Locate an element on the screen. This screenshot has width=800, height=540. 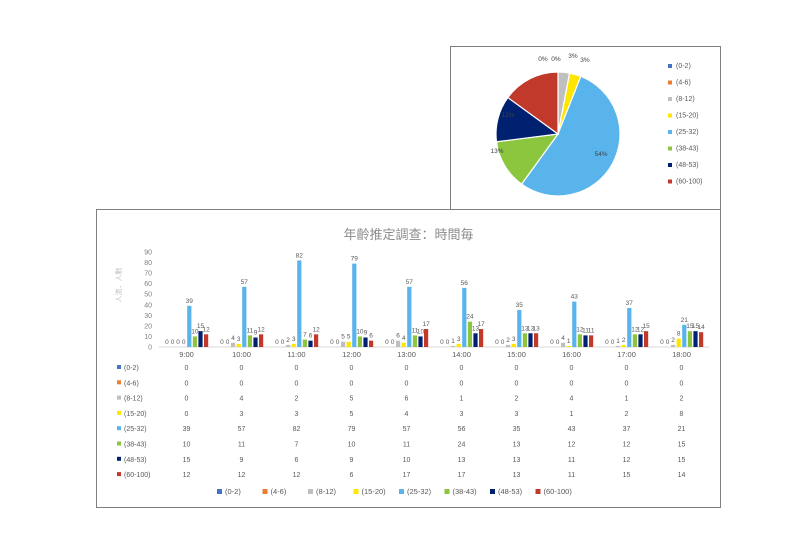
bar-value-label: 21 is located at coordinates (685, 320).